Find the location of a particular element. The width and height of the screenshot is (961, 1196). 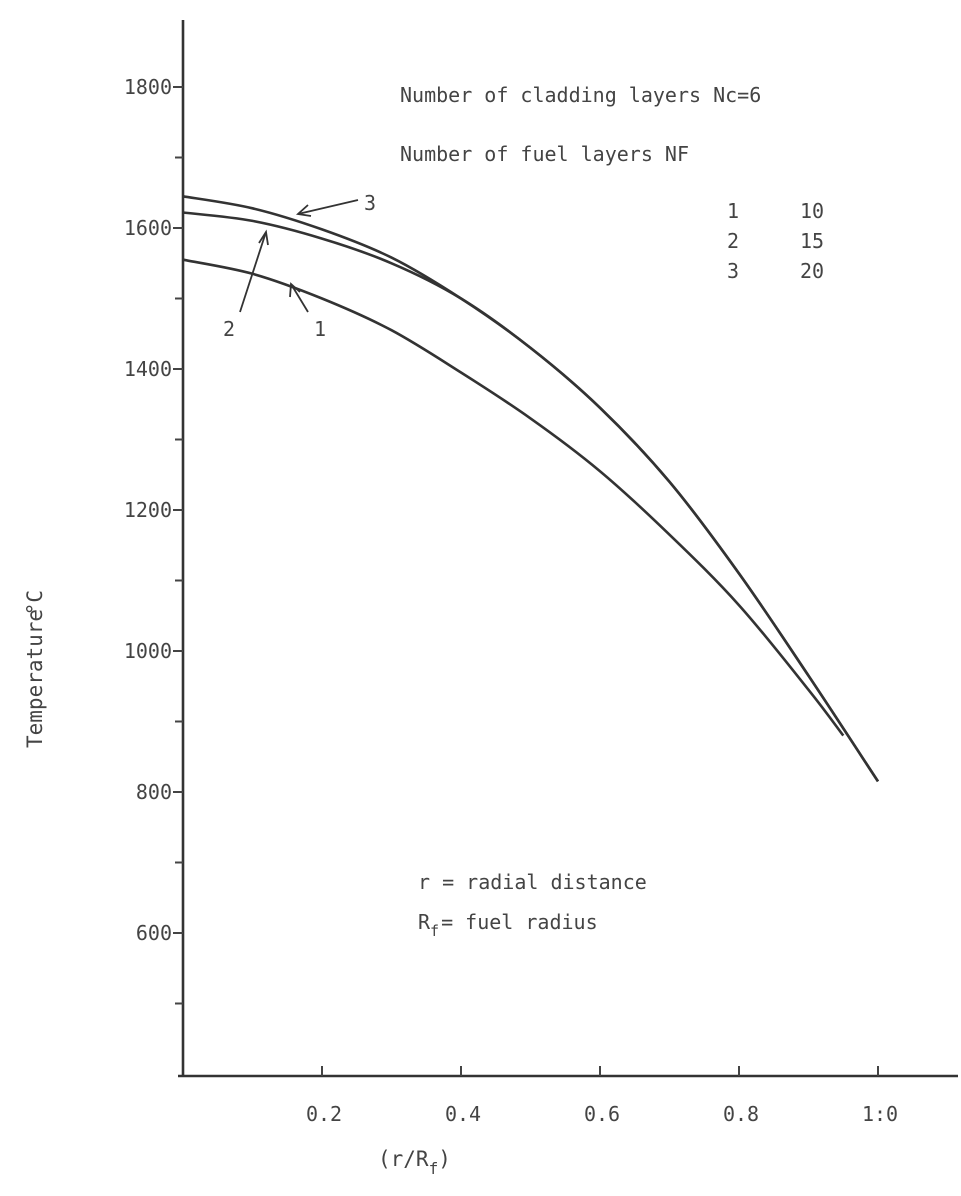

y-axis-unit: °C is located at coordinates (35, 602).